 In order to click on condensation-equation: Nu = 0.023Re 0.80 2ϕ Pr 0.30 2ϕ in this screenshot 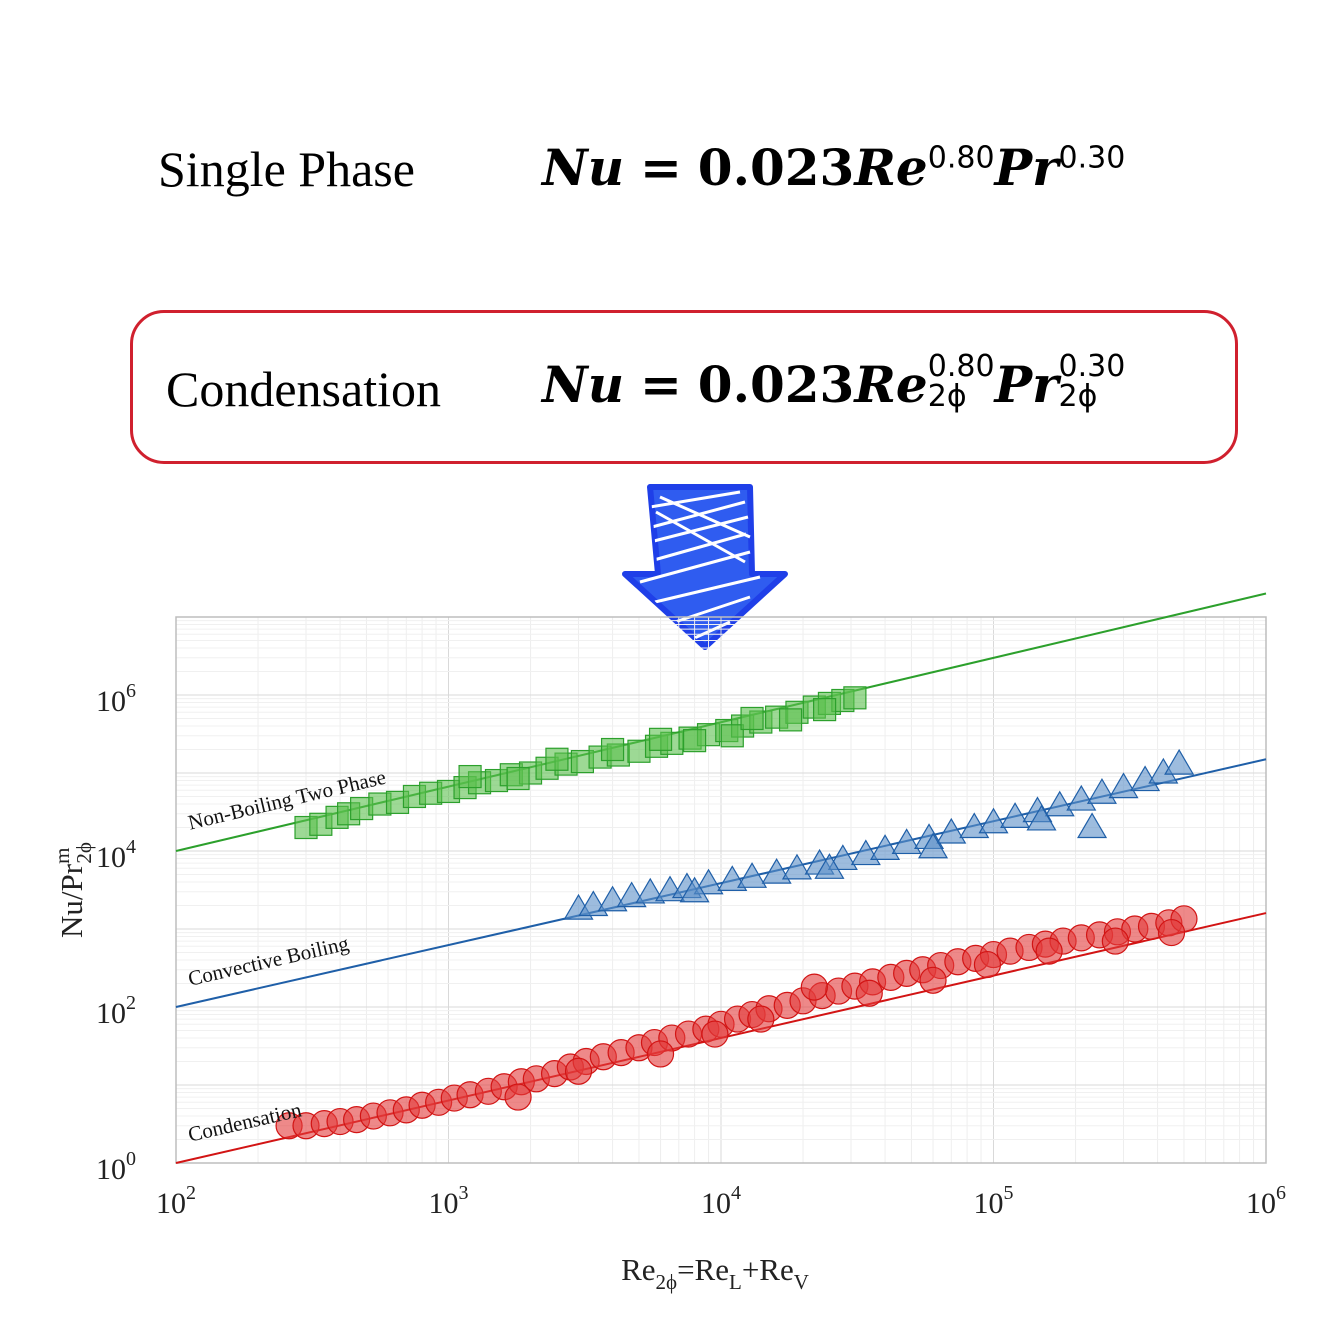, I will do `click(834, 382)`.